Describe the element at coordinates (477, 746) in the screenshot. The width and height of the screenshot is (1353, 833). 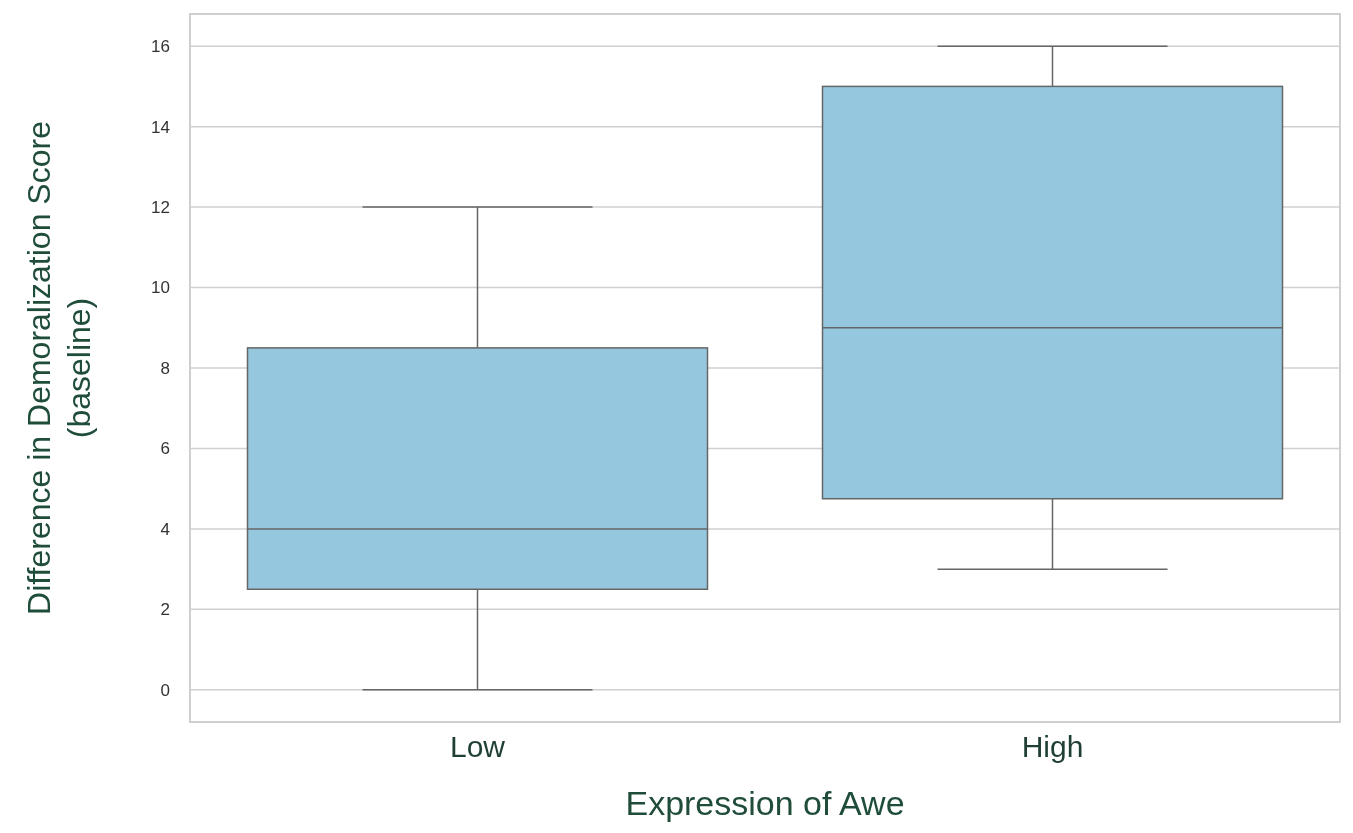
I see `x-tick-label: Low` at that location.